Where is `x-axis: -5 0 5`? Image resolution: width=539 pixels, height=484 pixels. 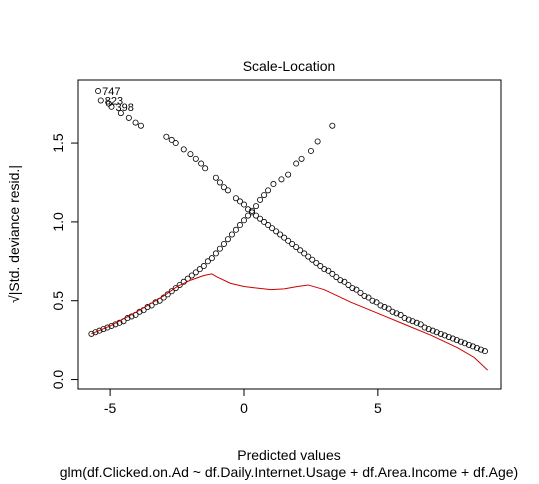
x-axis: -5 0 5 is located at coordinates (243, 402).